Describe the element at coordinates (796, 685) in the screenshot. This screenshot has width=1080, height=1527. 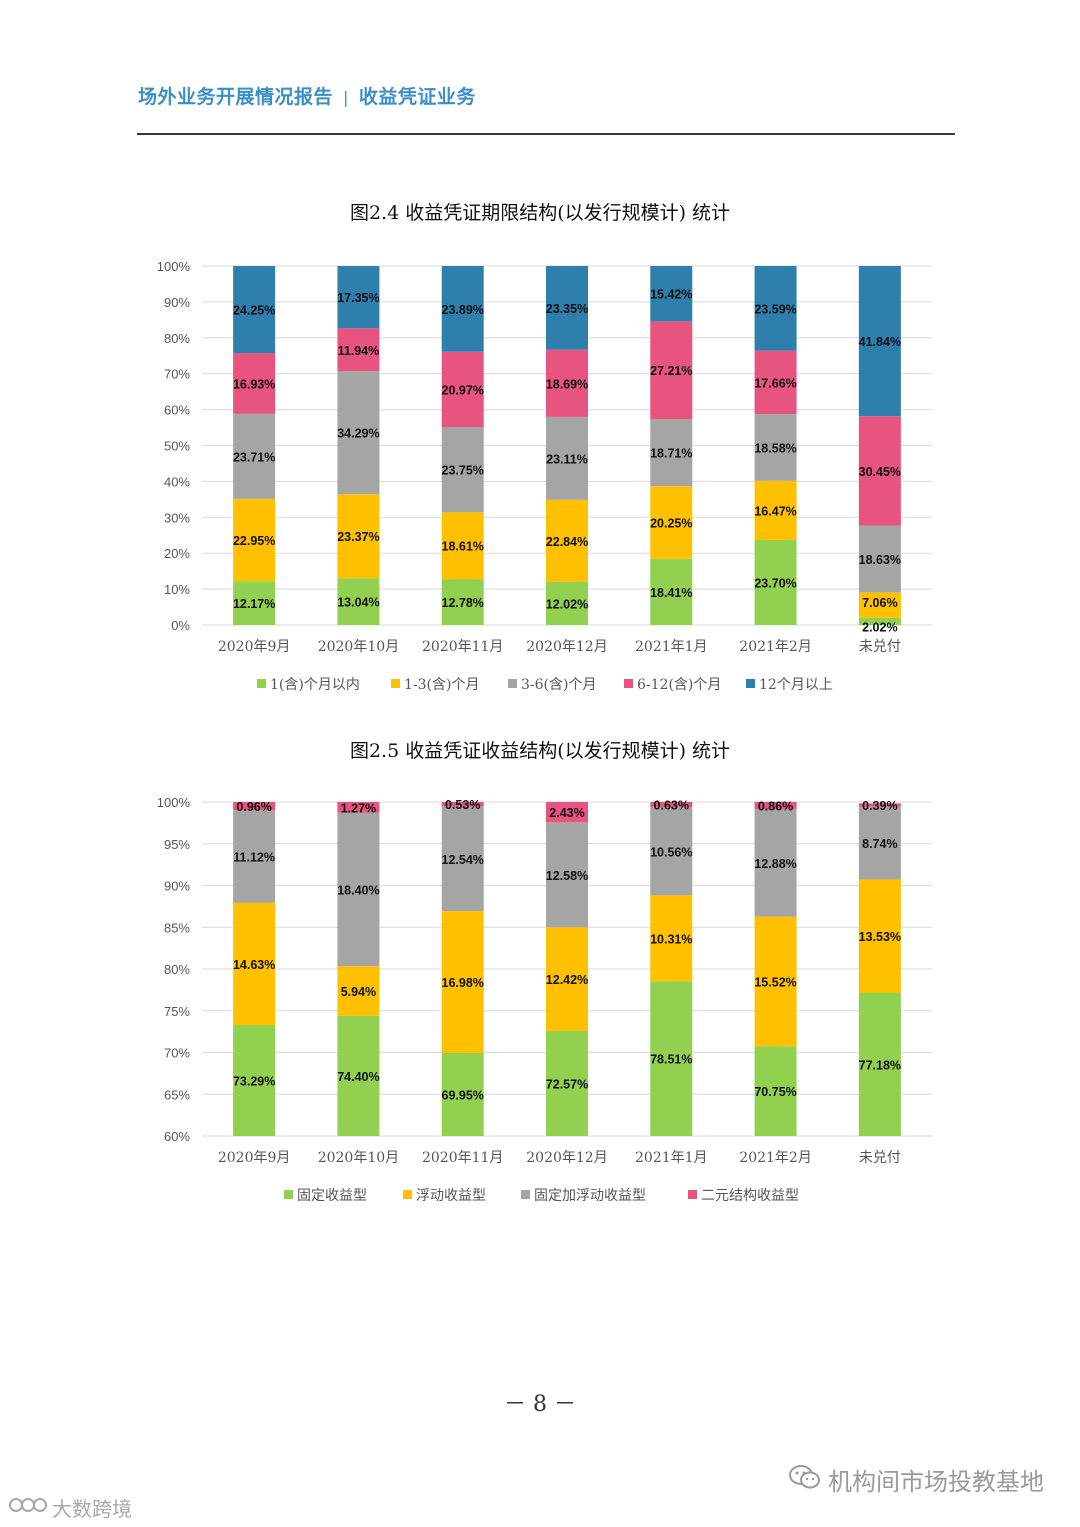
I see `legend-label: 12个月以上` at that location.